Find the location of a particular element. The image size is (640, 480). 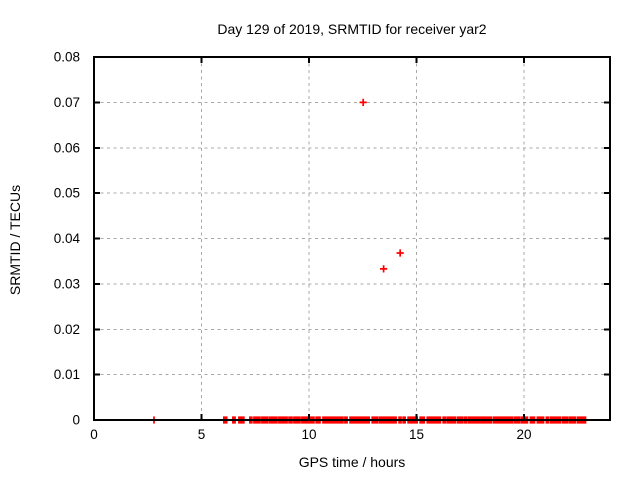

y-tick-label: 0.05 is located at coordinates (67, 193).